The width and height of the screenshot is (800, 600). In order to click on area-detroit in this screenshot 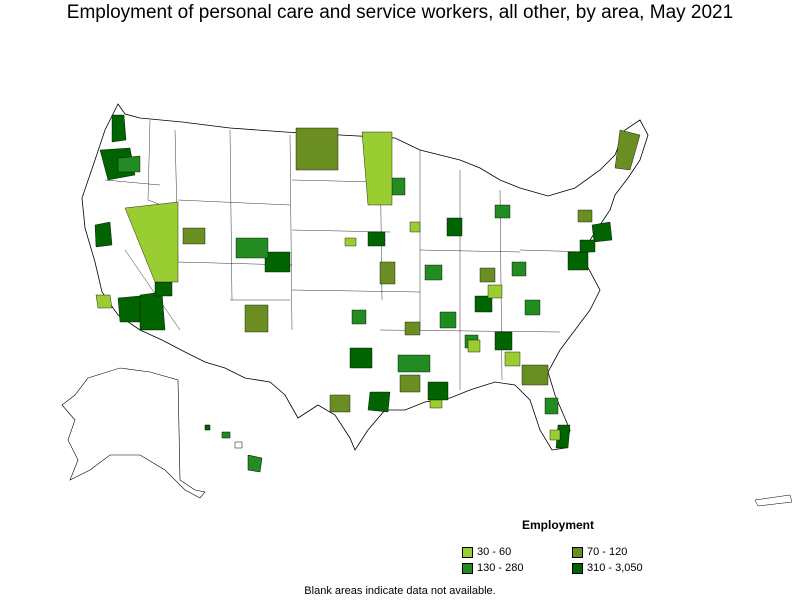, I will do `click(502, 211)`.